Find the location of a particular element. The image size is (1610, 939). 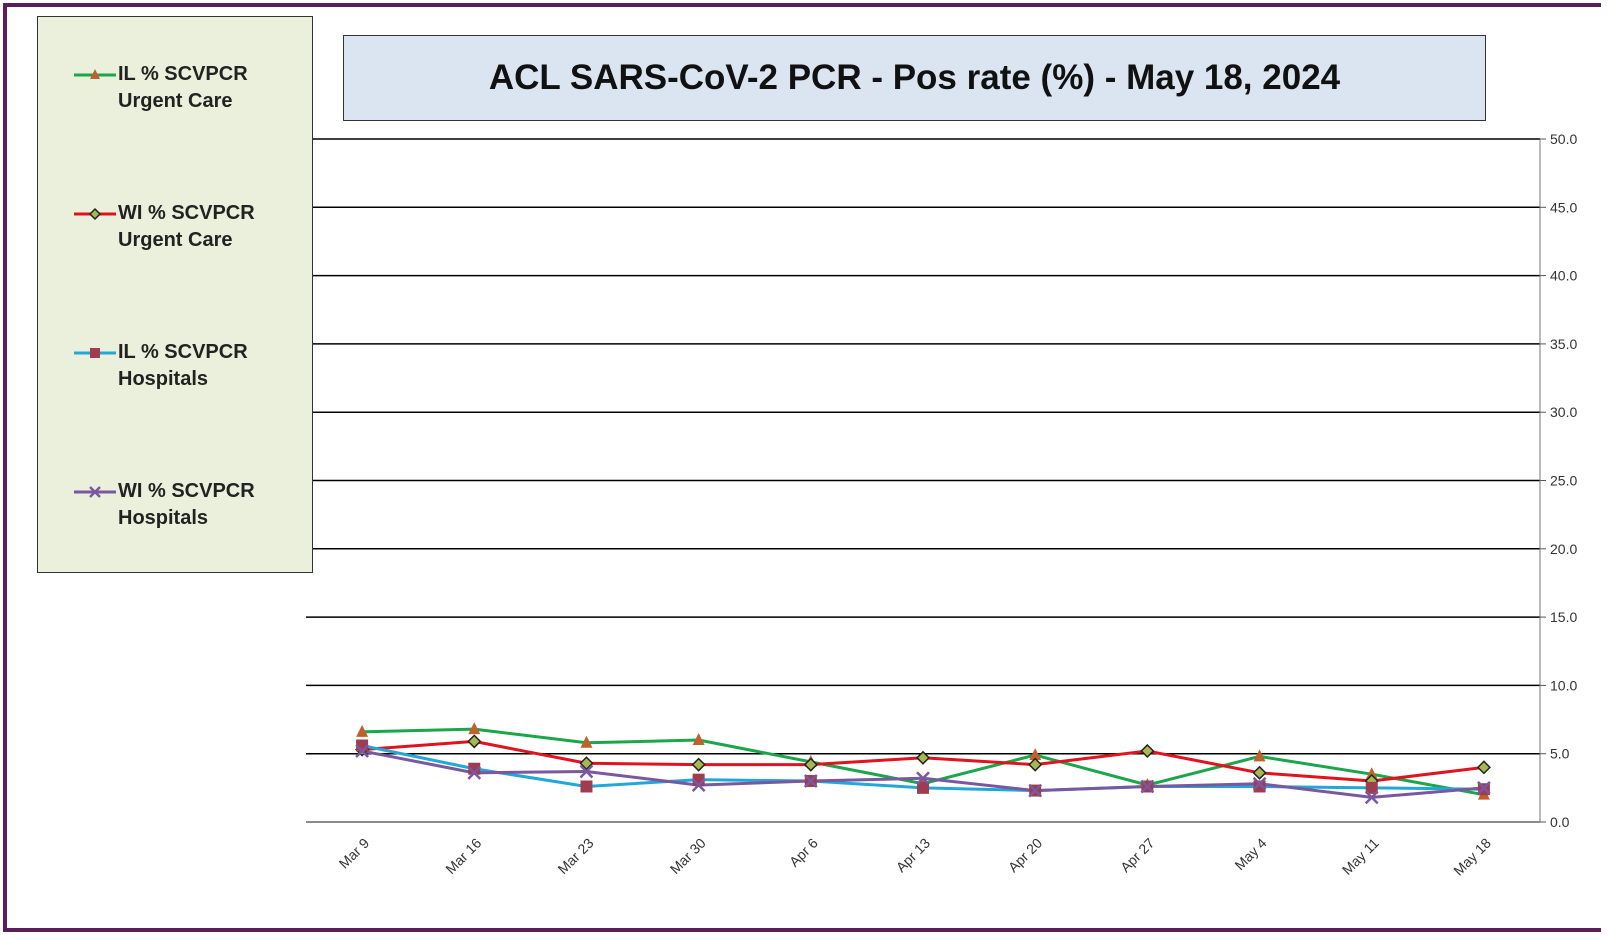

x-tick-label: May 18 is located at coordinates (1472, 857).